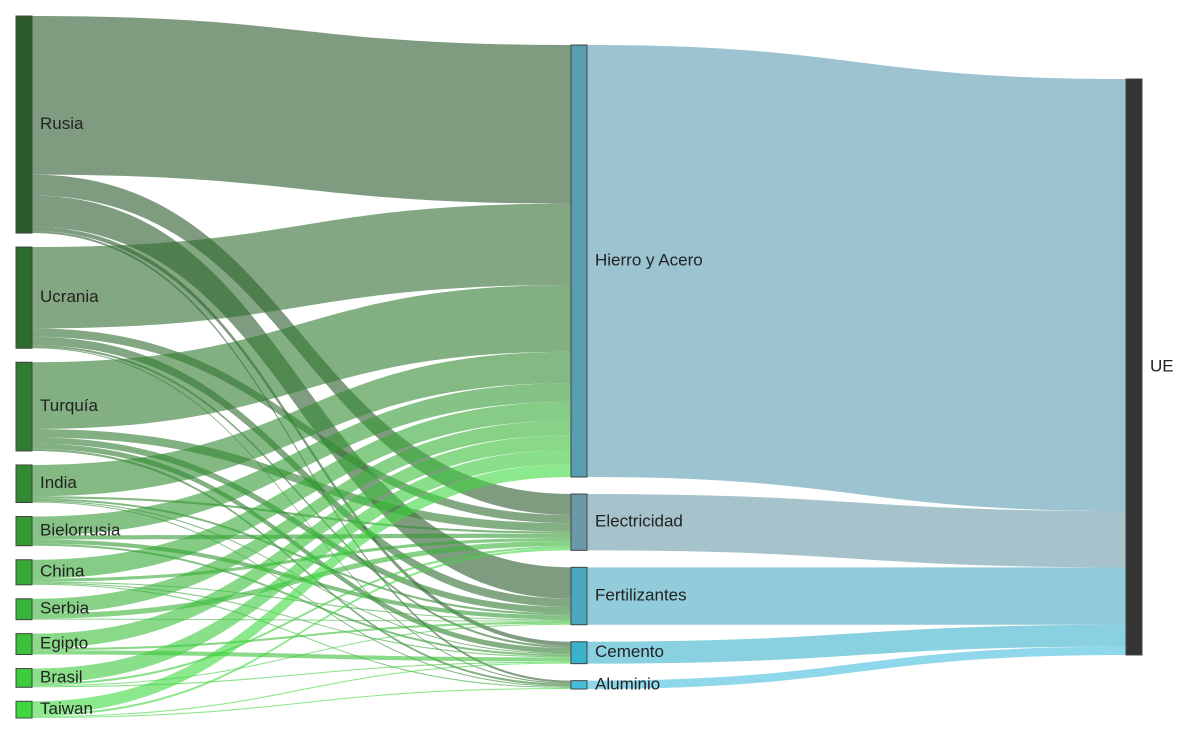 The height and width of the screenshot is (739, 1200). What do you see at coordinates (61, 676) in the screenshot?
I see `node-label: Brasil` at bounding box center [61, 676].